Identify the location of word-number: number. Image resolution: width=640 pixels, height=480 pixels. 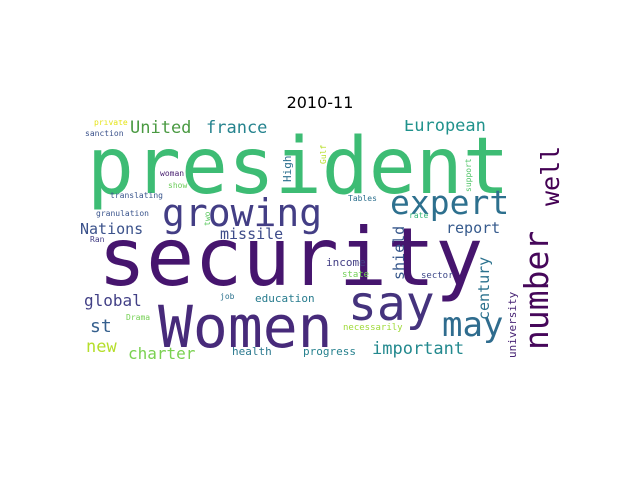
(536, 290).